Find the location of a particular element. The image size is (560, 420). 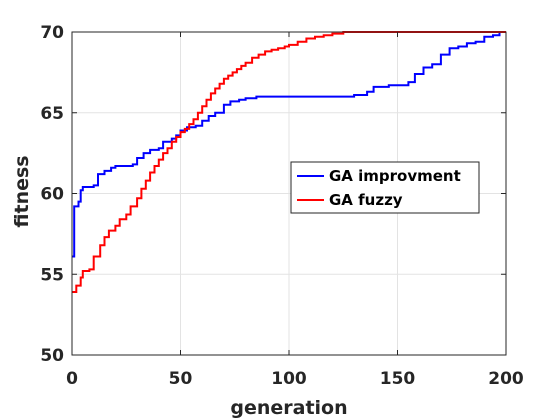

y-tick-label: 70 is located at coordinates (52, 33).